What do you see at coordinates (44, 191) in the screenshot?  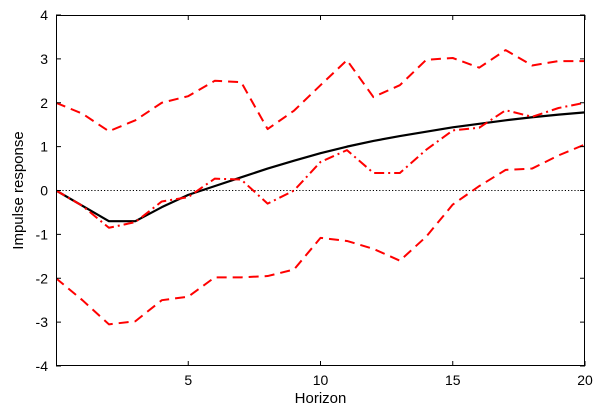 I see `y-tick-label: 0` at bounding box center [44, 191].